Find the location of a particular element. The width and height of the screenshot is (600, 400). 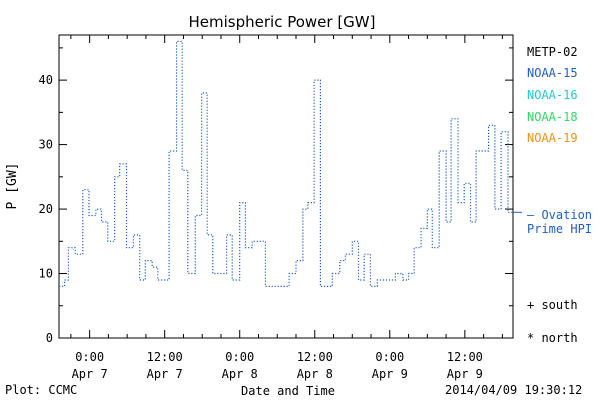

y-tick-label: 30 is located at coordinates (46, 145).